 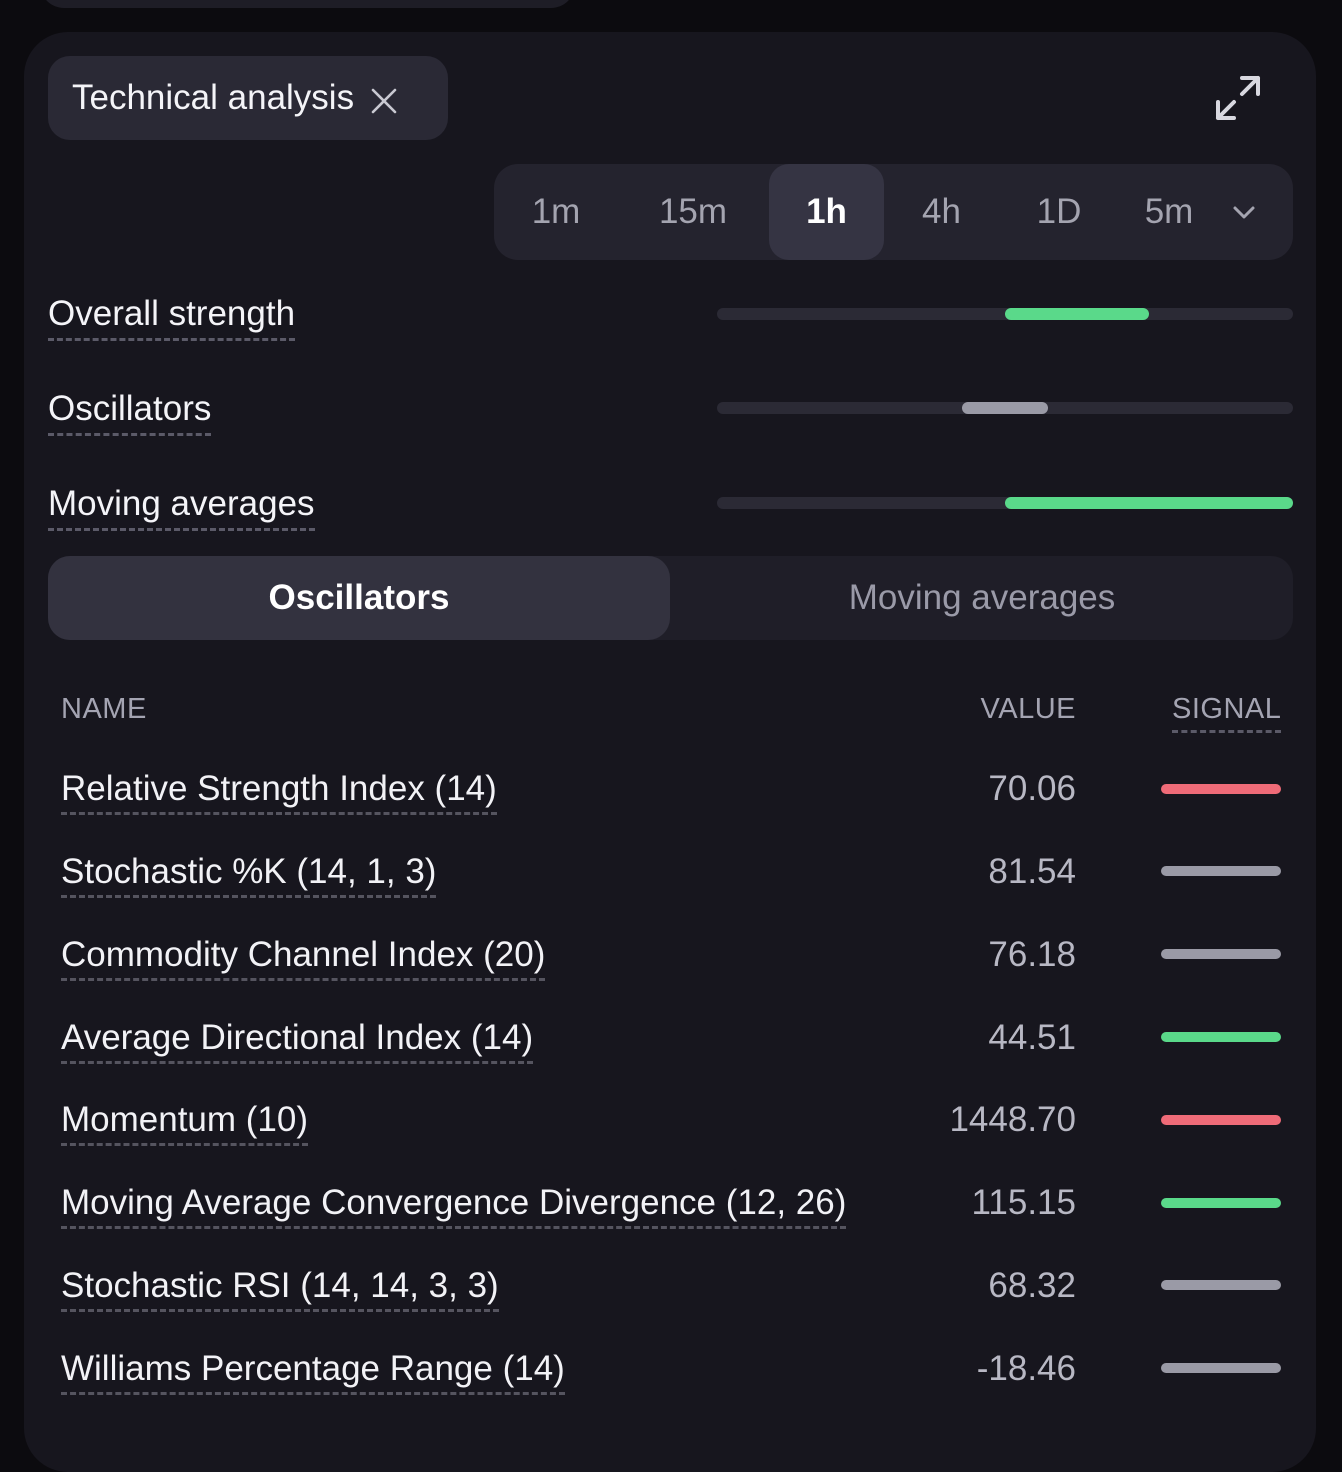 What do you see at coordinates (181, 507) in the screenshot?
I see `moving-averages-strength-label: Moving averages` at bounding box center [181, 507].